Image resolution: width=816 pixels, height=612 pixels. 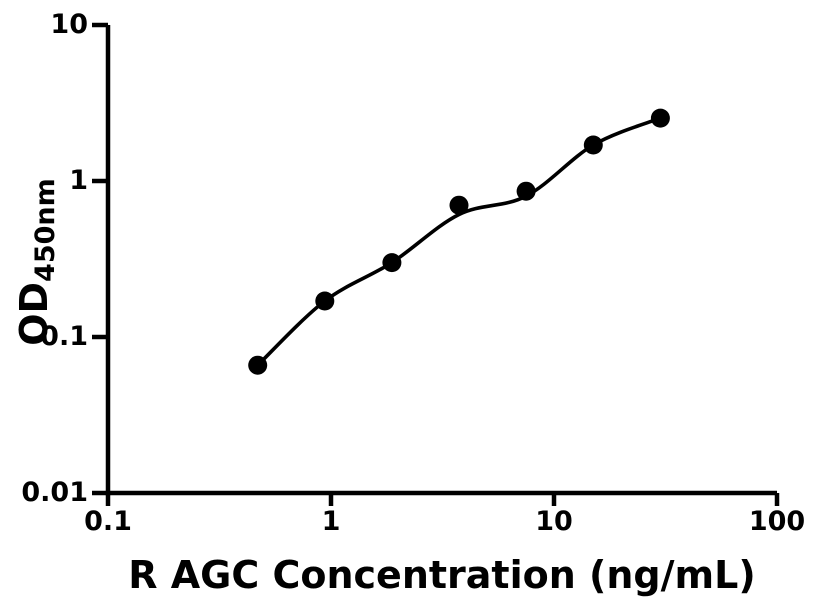 I want to click on x-axis-title: R AGC Concentration (ng/mL), so click(x=442, y=575).